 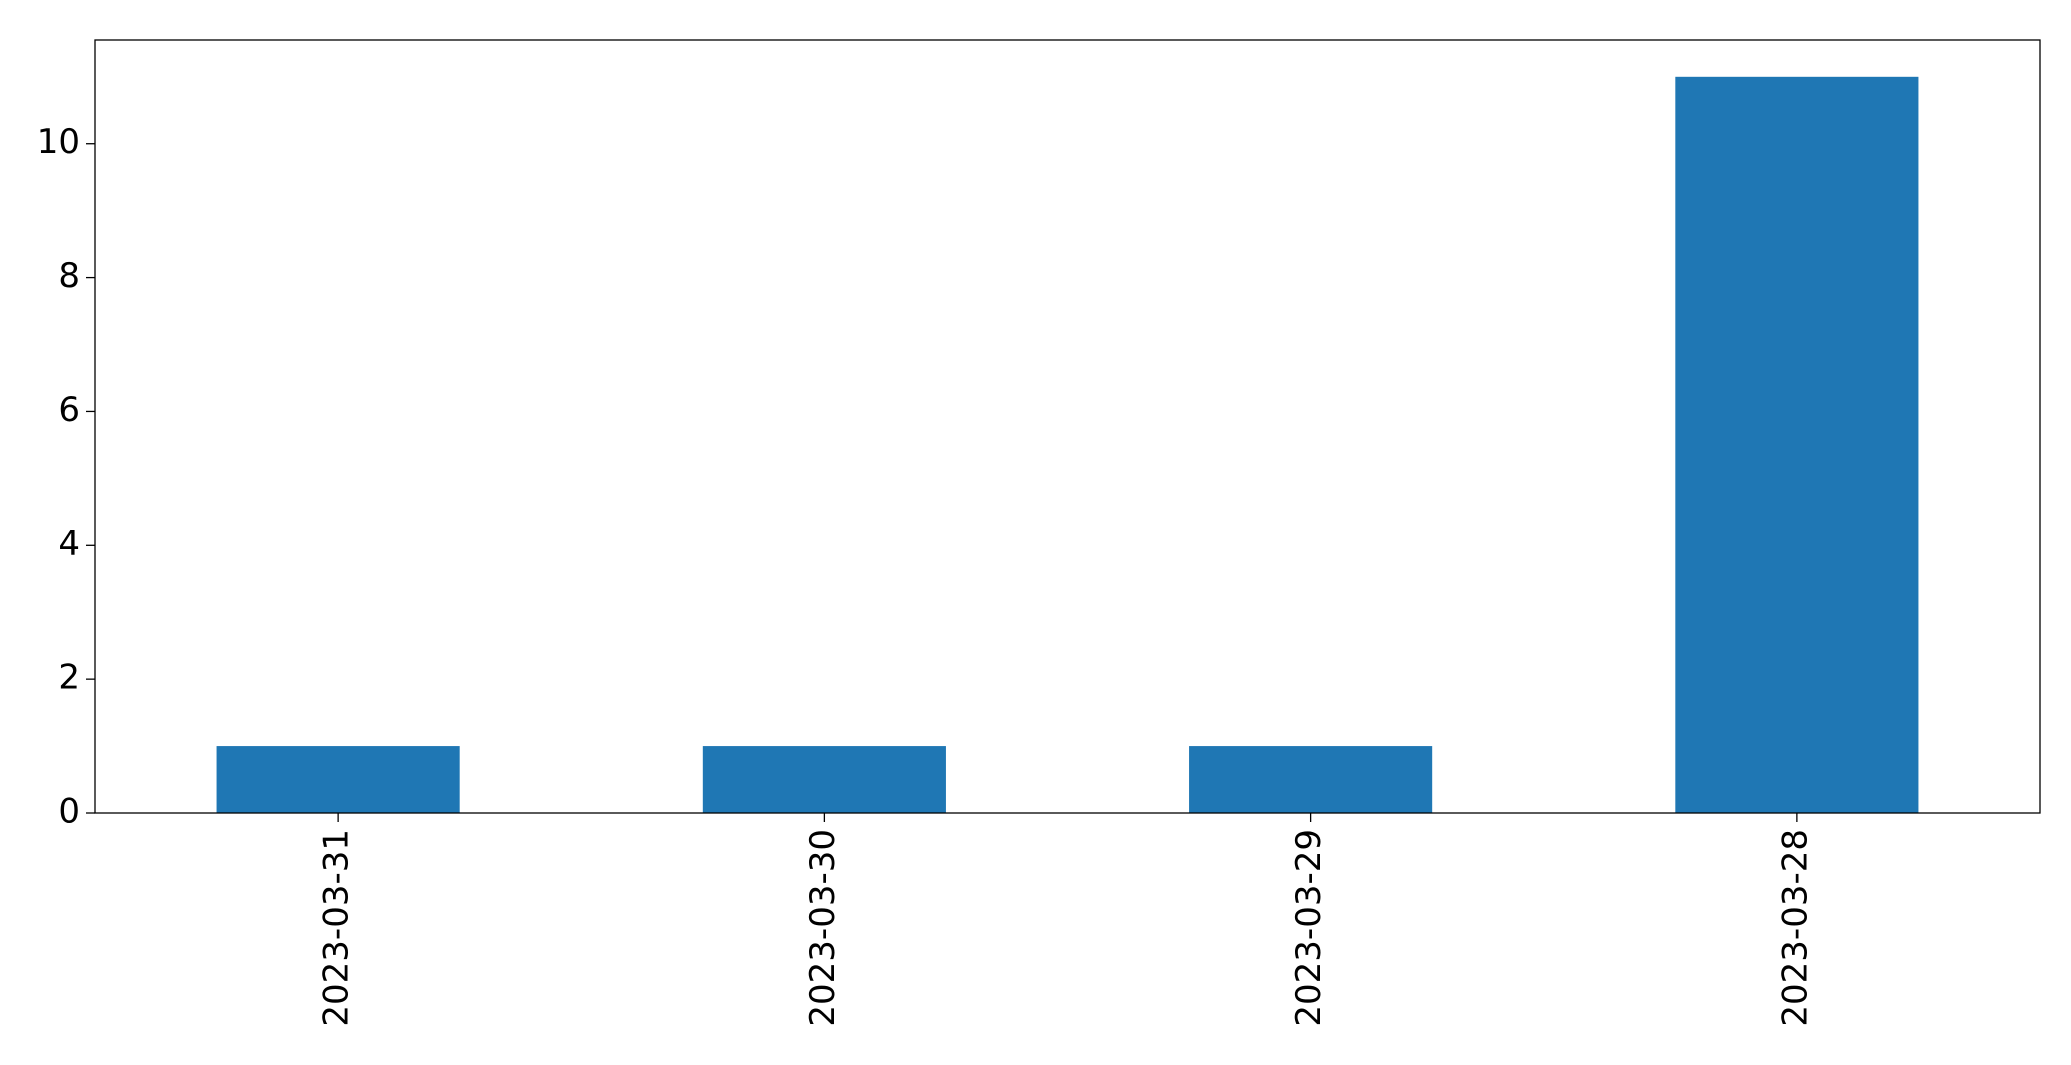 I want to click on y-tick-label: 4, so click(x=69, y=544).